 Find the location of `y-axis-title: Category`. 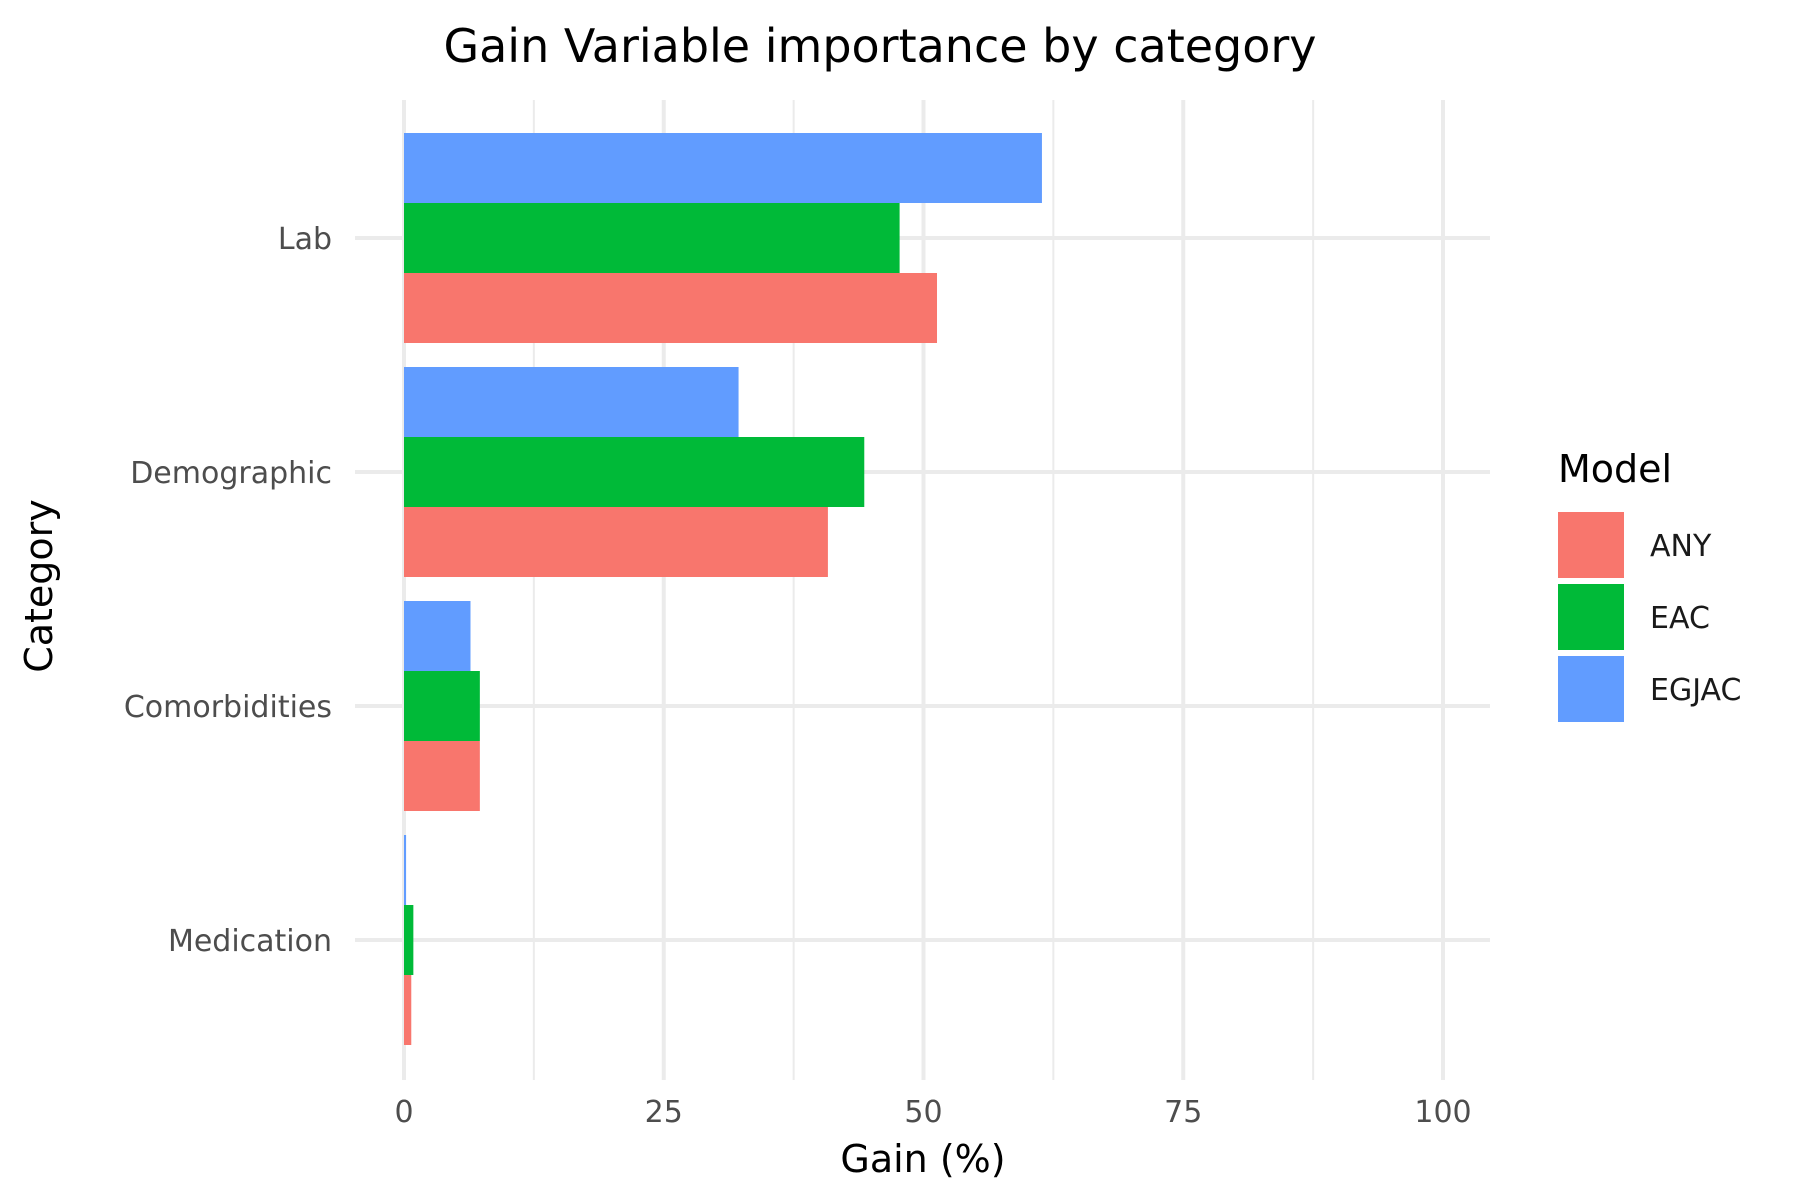

y-axis-title: Category is located at coordinates (39, 586).